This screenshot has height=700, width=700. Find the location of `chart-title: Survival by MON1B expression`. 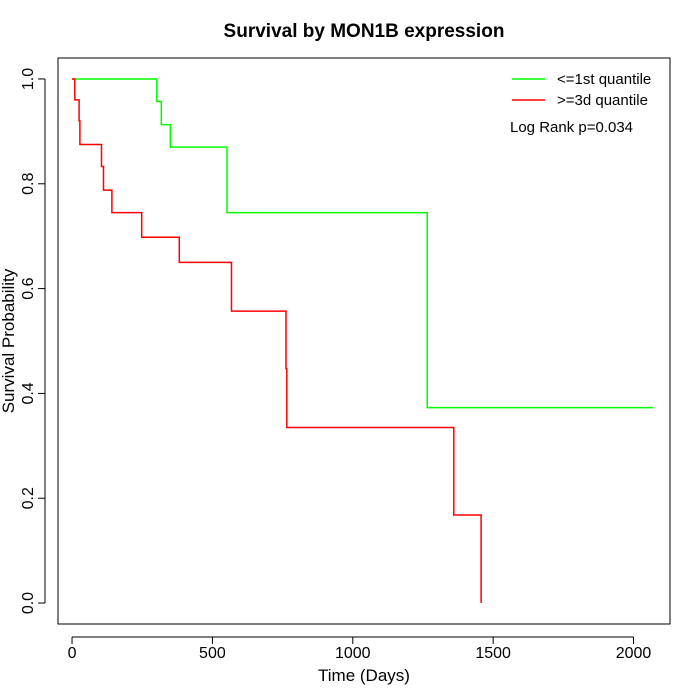

chart-title: Survival by MON1B expression is located at coordinates (364, 31).